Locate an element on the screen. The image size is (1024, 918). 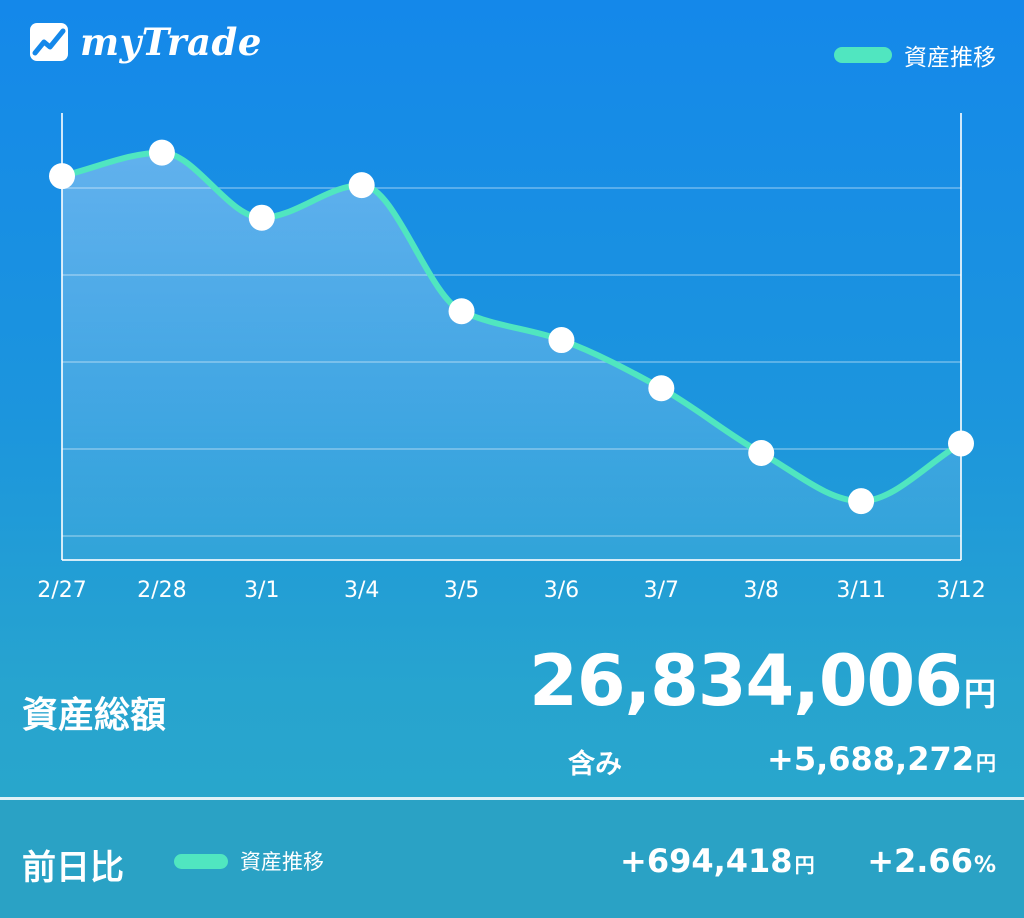
unrealized-amount: +5,688,272 is located at coordinates (870, 759).